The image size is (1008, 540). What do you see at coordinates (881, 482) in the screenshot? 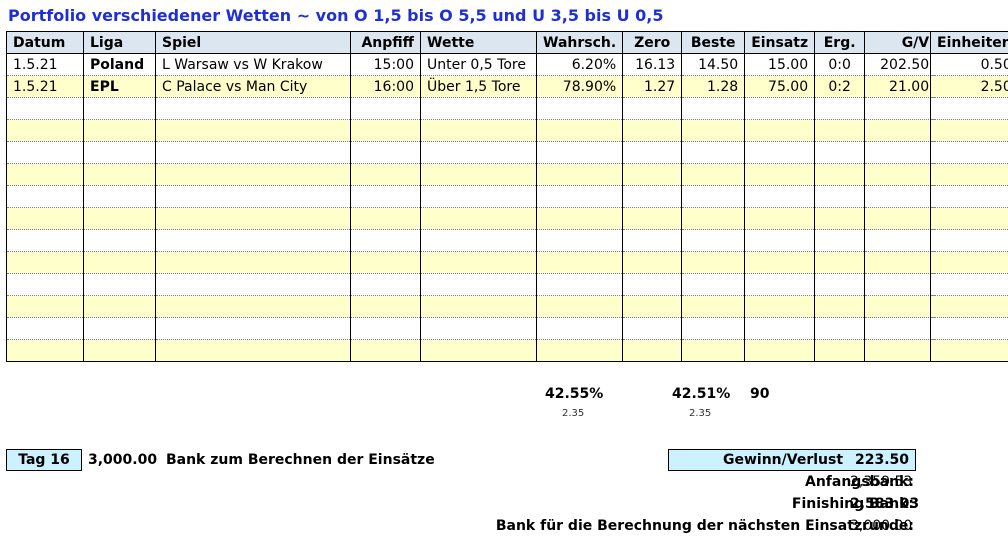
I see `anfangsbank-value: 2,359.53` at bounding box center [881, 482].